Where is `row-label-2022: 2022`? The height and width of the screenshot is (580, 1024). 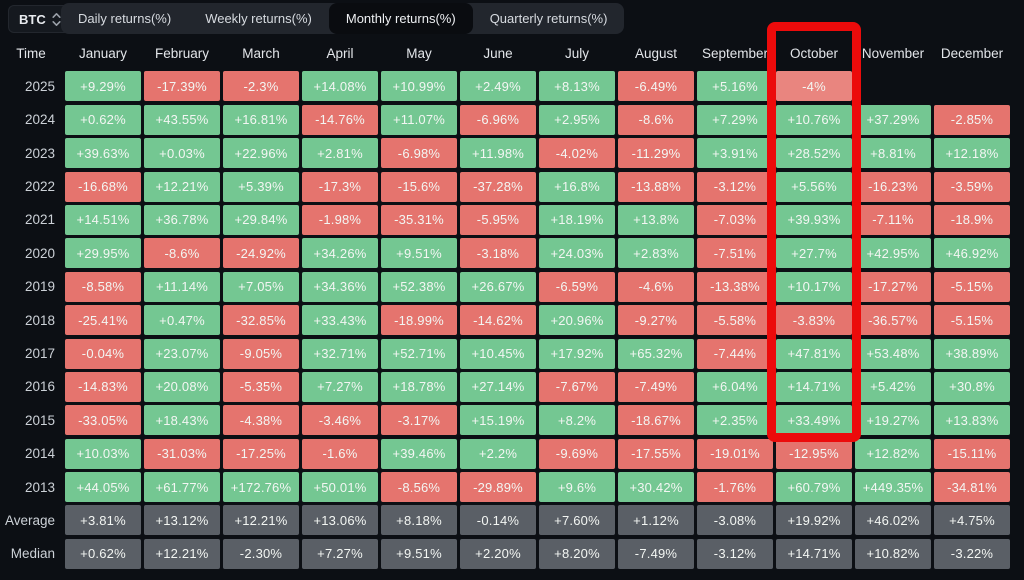
row-label-2022: 2022 is located at coordinates (39, 187).